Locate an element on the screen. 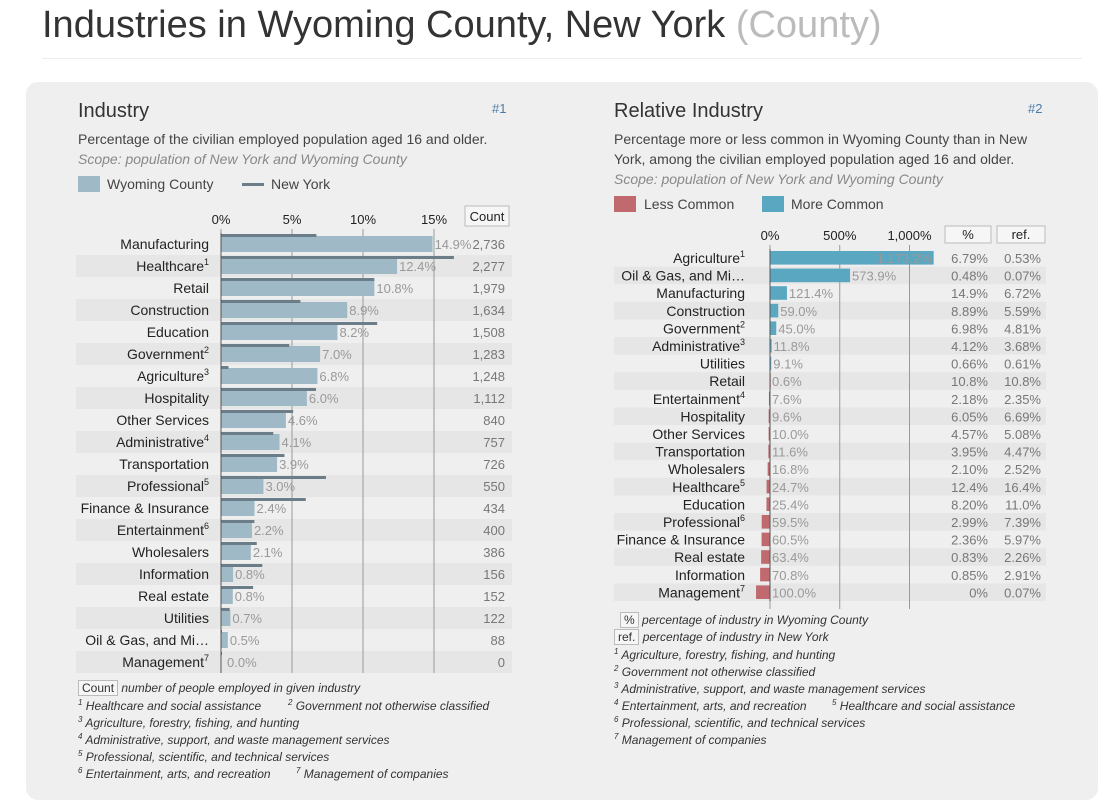 The image size is (1114, 812). category-label: Transportation is located at coordinates (164, 464).